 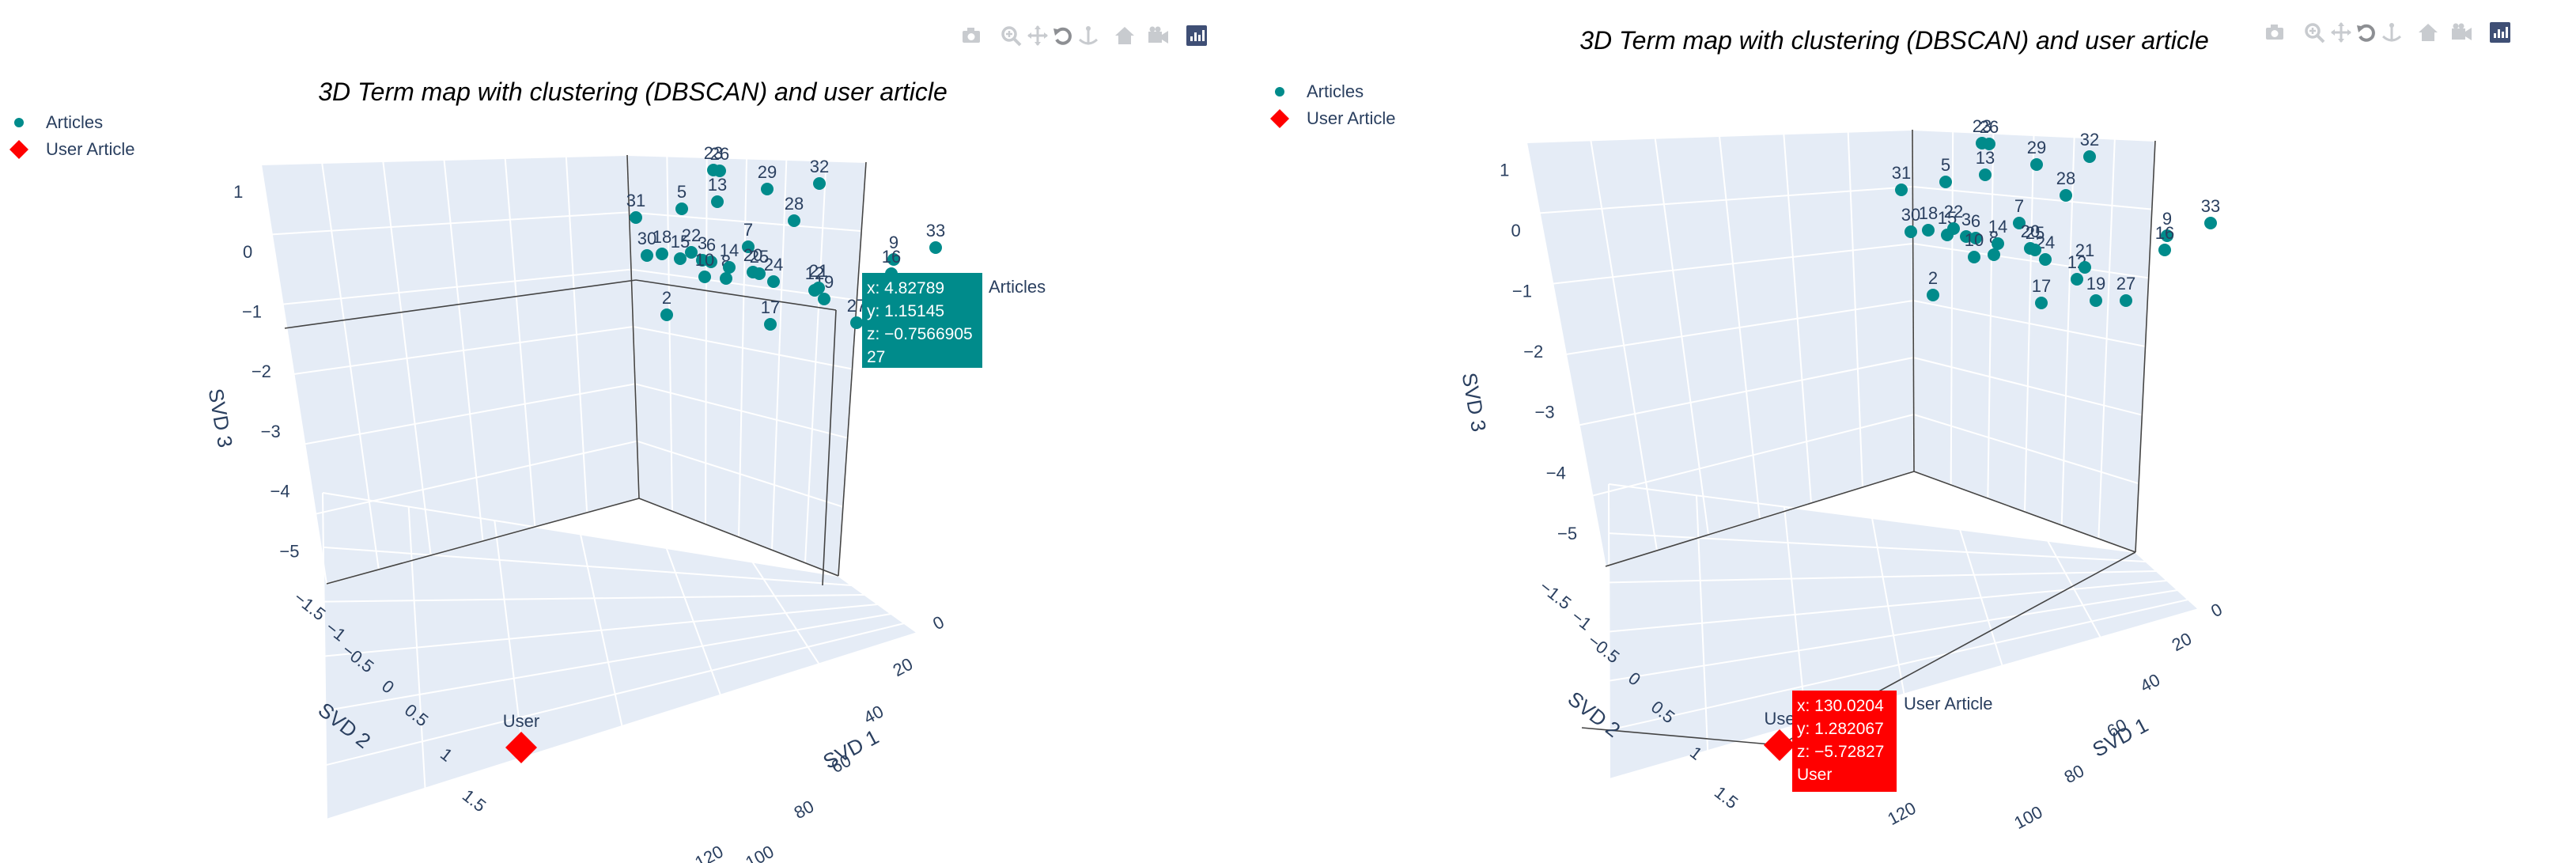 What do you see at coordinates (1814, 775) in the screenshot?
I see `tooltip-line: User` at bounding box center [1814, 775].